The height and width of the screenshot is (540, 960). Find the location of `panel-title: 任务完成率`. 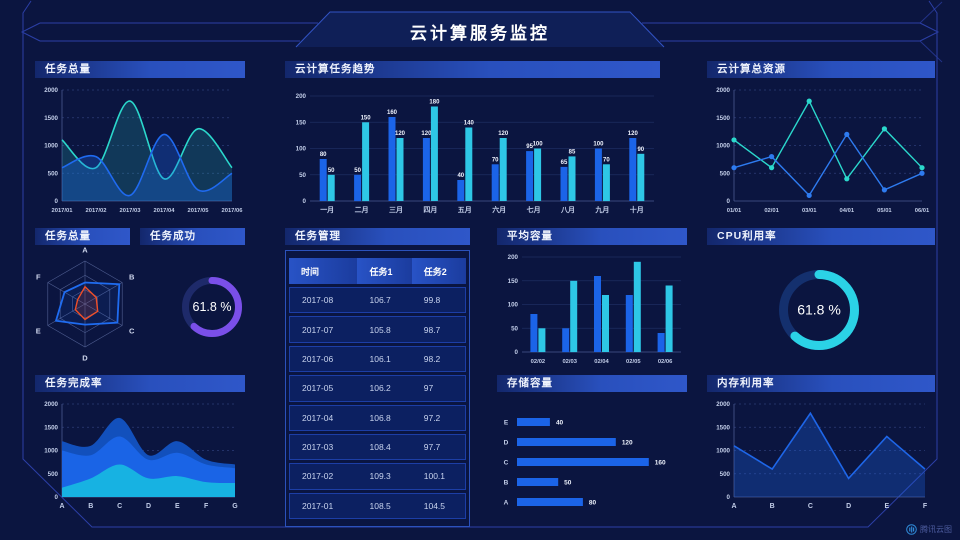

panel-title: 任务完成率 is located at coordinates (140, 383).